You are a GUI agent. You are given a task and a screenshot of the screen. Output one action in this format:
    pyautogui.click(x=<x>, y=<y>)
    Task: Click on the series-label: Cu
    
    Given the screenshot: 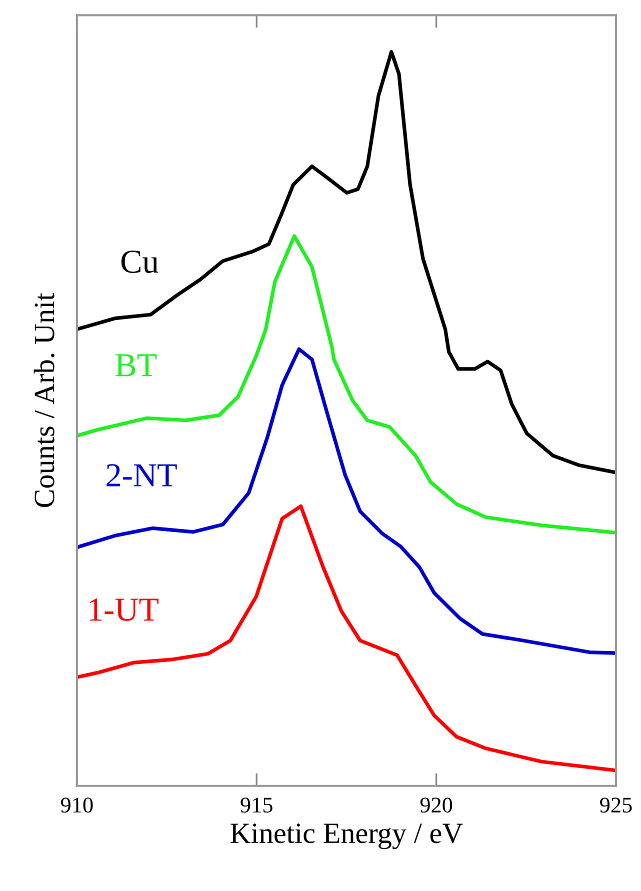 What is the action you would take?
    pyautogui.click(x=139, y=261)
    